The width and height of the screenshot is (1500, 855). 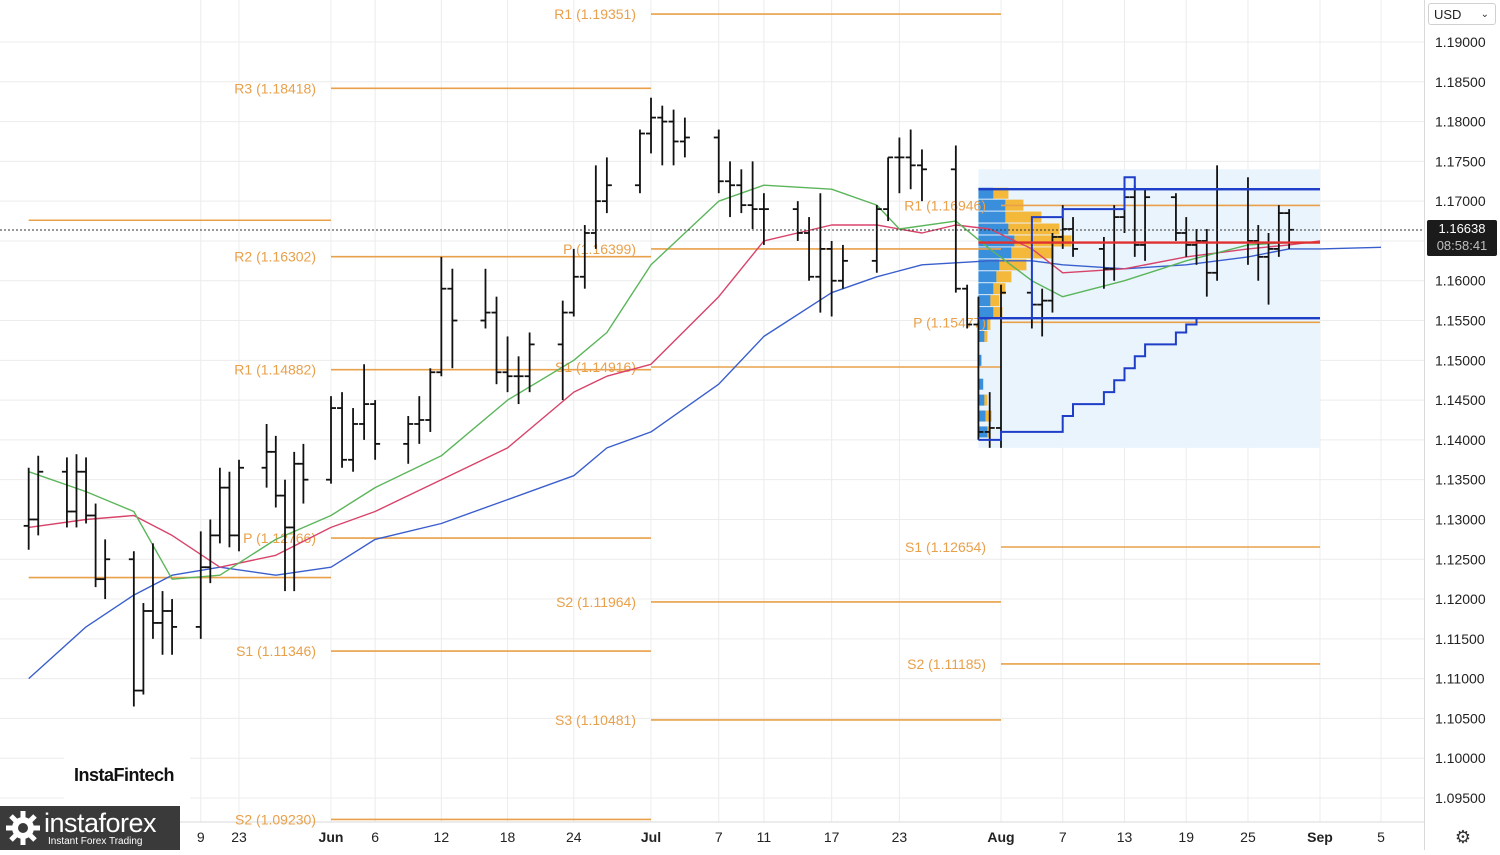 What do you see at coordinates (1484, 14) in the screenshot?
I see `chevron-down-icon: ⌄` at bounding box center [1484, 14].